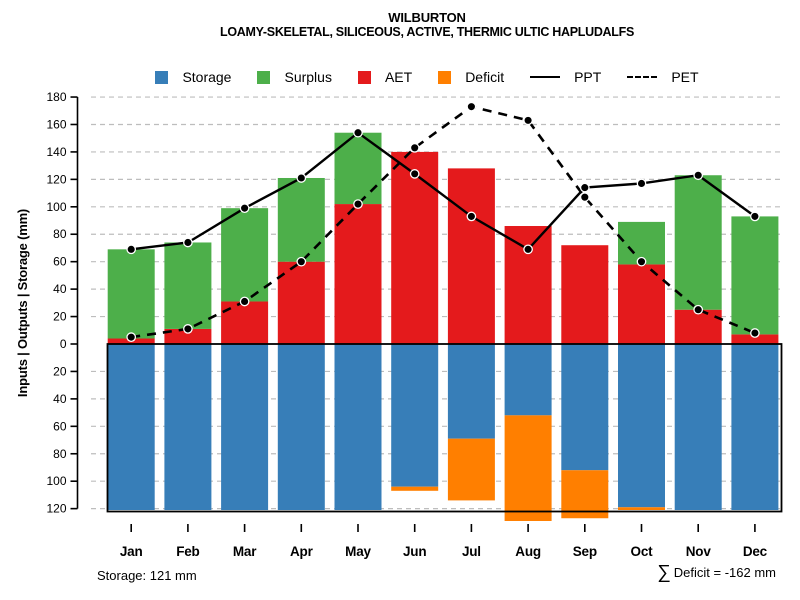 This screenshot has height=600, width=800. Describe the element at coordinates (565, 77) in the screenshot. I see `legend-item-ppt: PPT` at that location.